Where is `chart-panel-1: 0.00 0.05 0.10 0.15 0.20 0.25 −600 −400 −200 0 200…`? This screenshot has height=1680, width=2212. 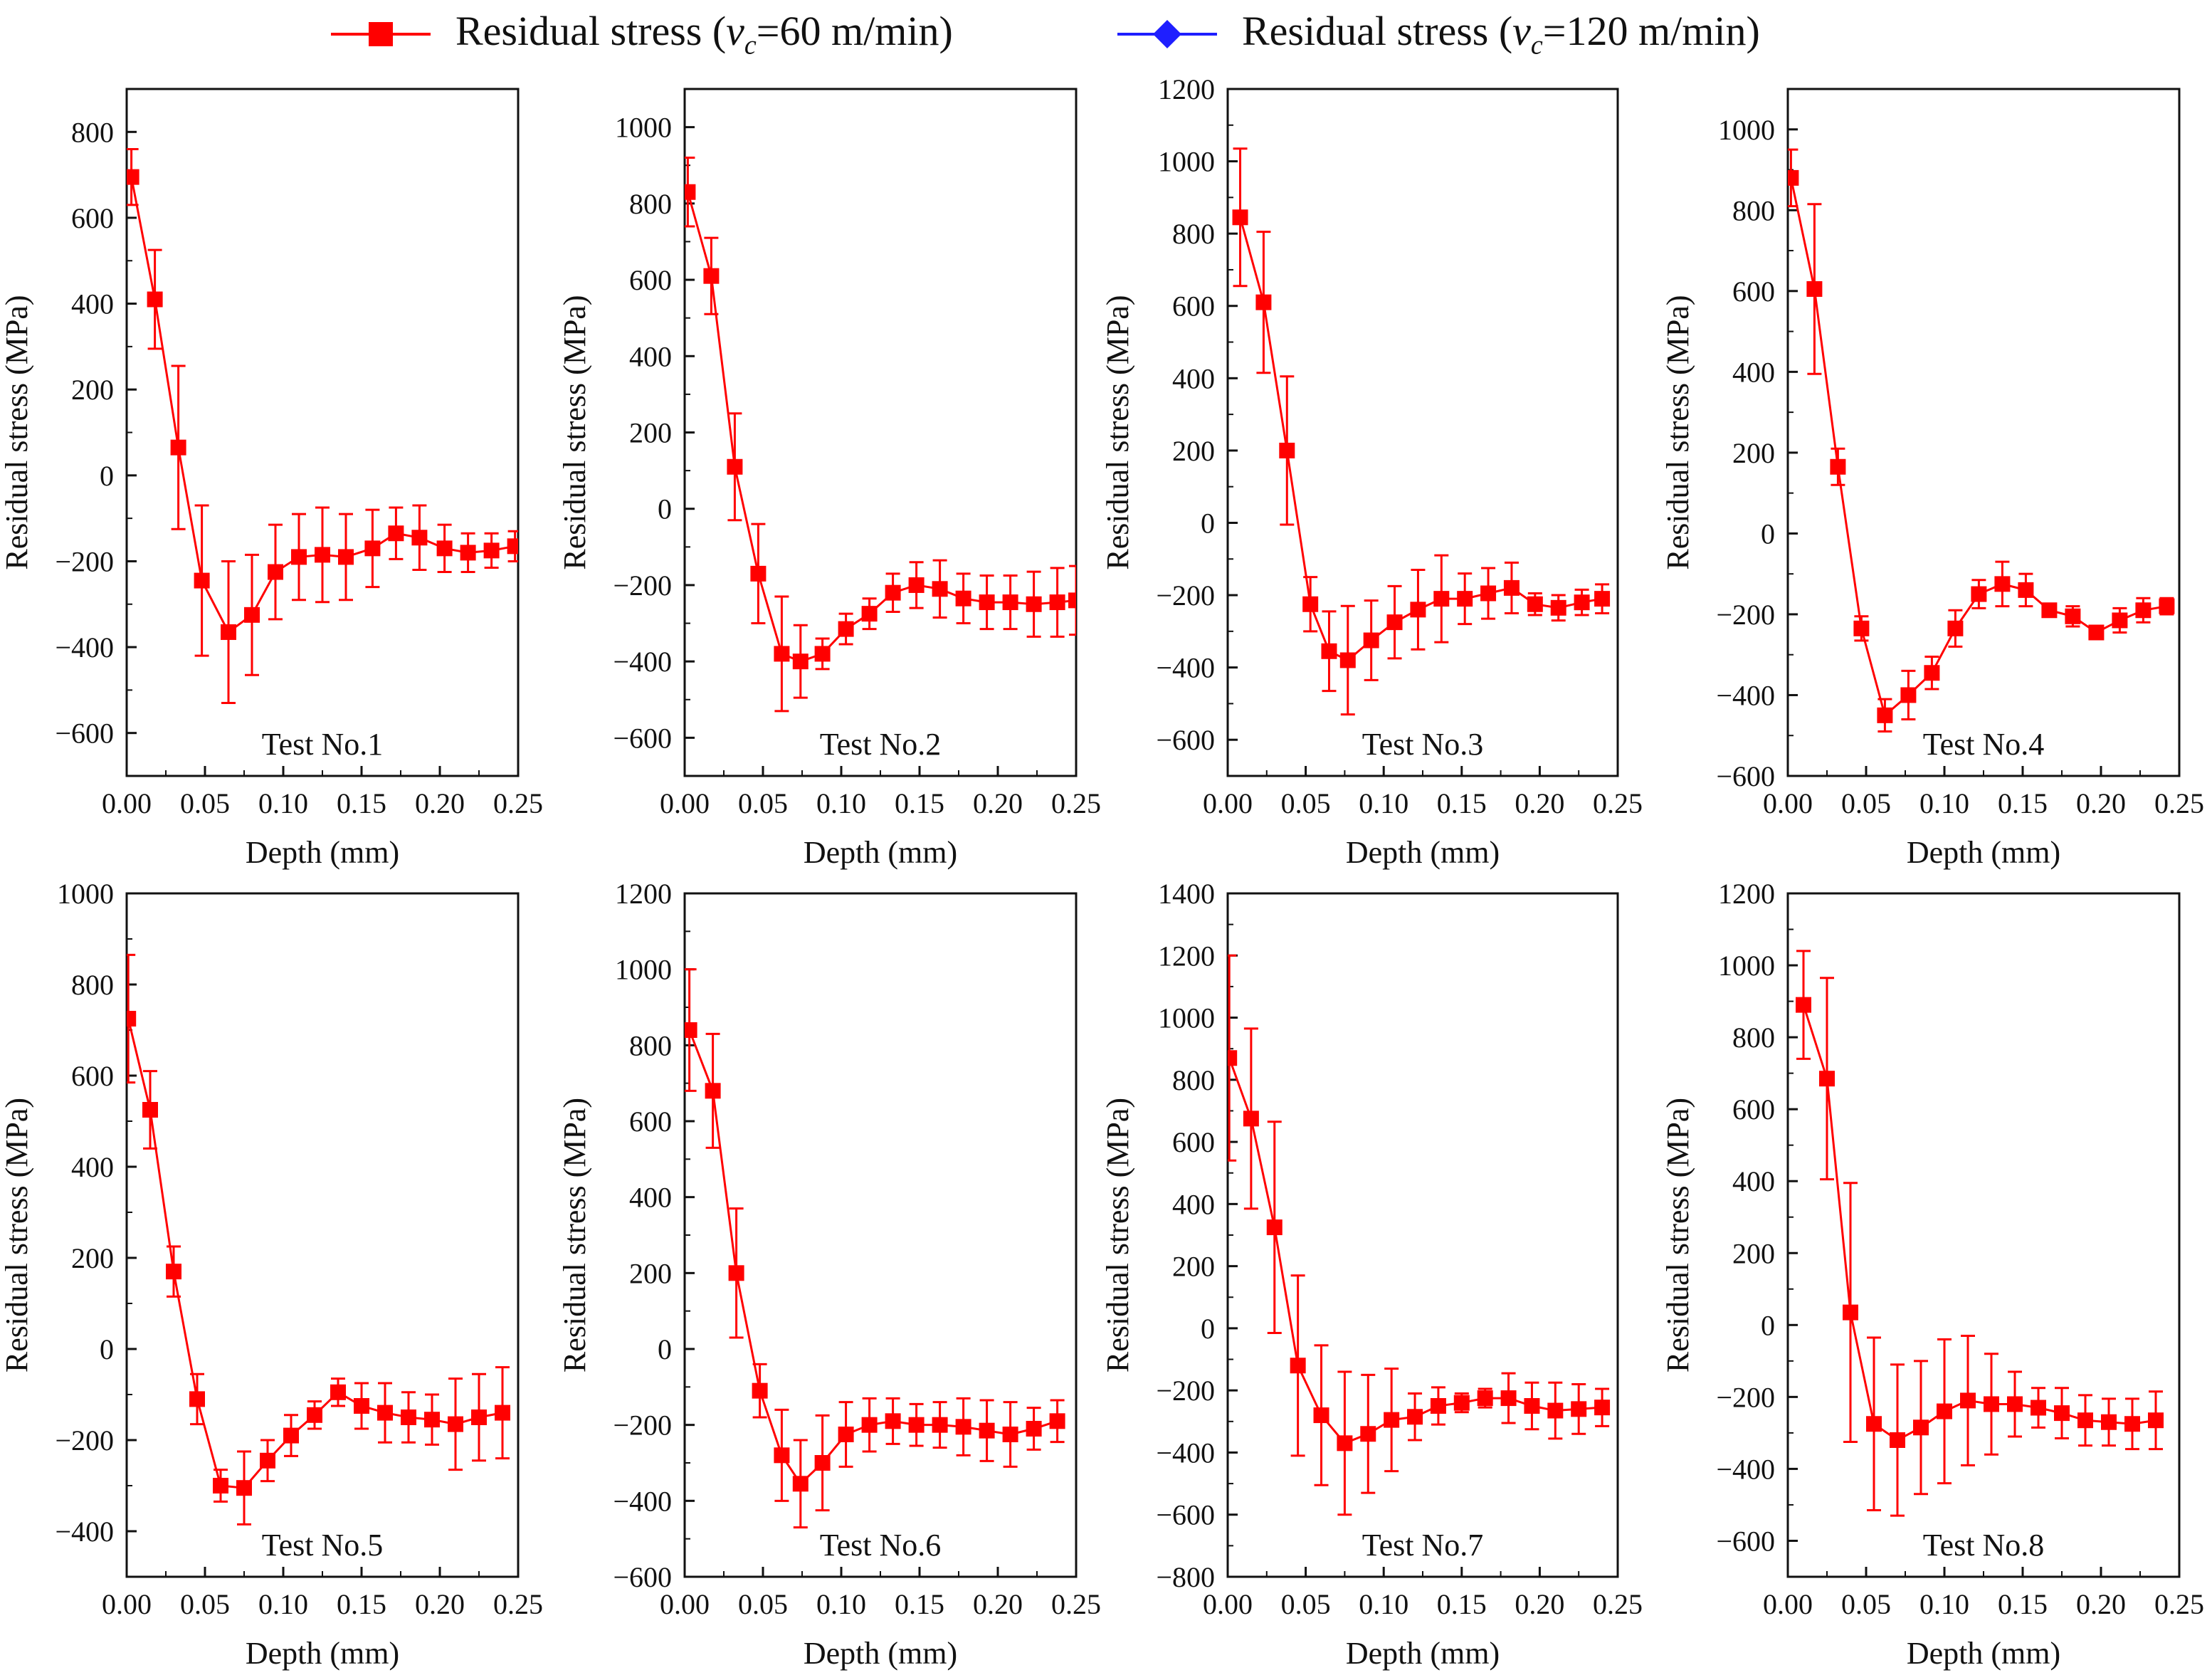
chart-panel-1: 0.00 0.05 0.10 0.15 0.20 0.25 −600 −400 −200 0 200… is located at coordinates (271, 479).